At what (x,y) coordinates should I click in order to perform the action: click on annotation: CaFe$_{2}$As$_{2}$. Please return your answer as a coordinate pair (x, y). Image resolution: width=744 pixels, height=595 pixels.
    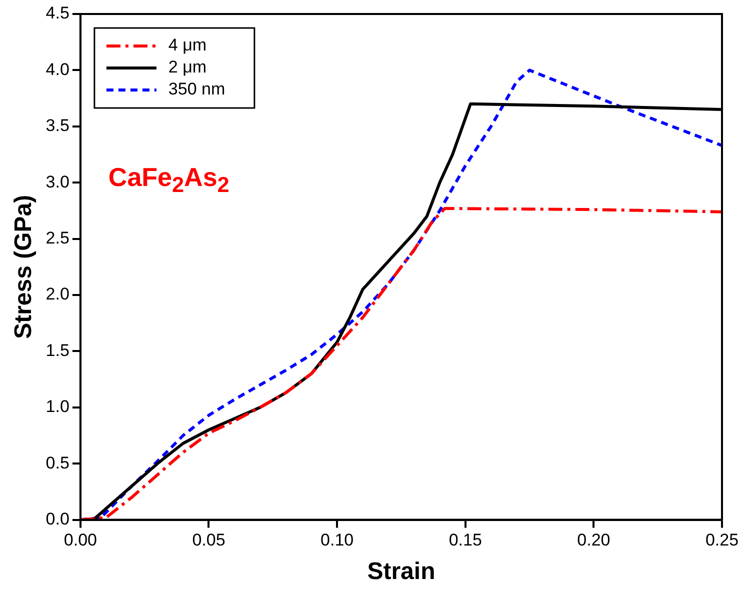
    Looking at the image, I should click on (169, 180).